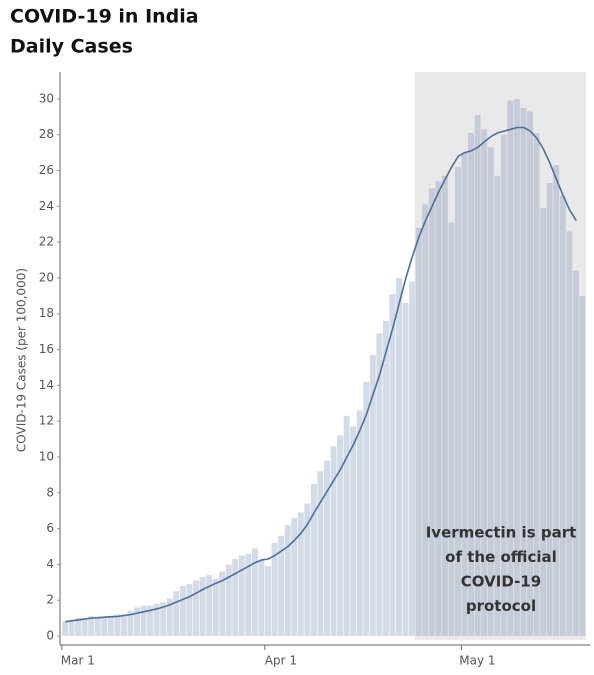  What do you see at coordinates (104, 17) in the screenshot?
I see `chart-title: COVID-19 in India` at bounding box center [104, 17].